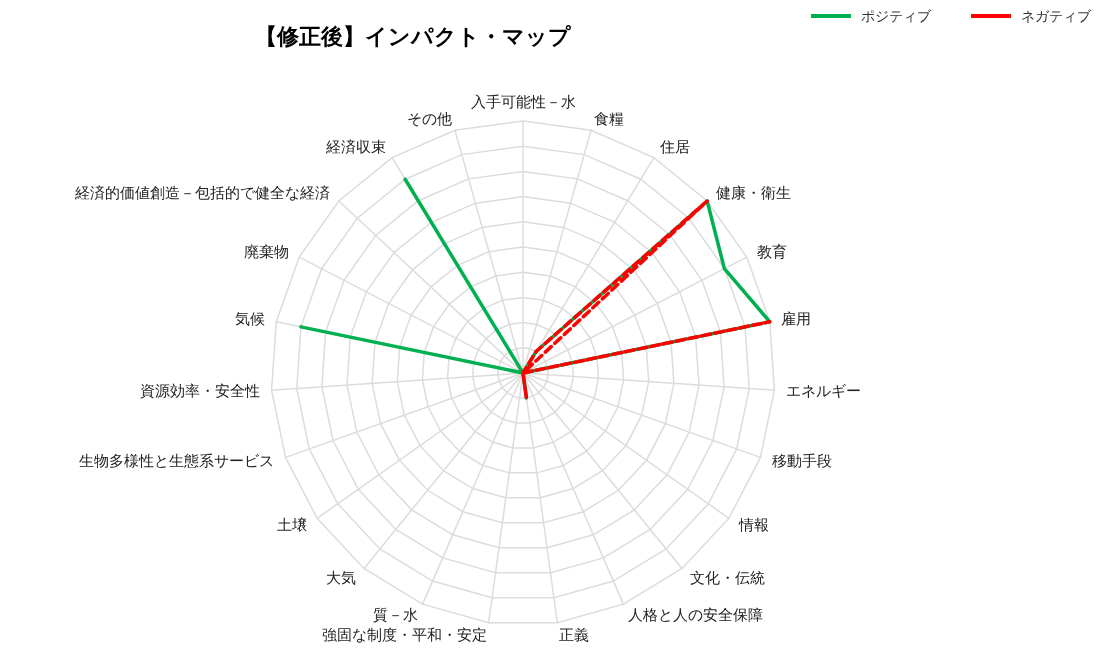 This screenshot has height=653, width=1102. What do you see at coordinates (772, 251) in the screenshot?
I see `spoke-label: 教育` at bounding box center [772, 251].